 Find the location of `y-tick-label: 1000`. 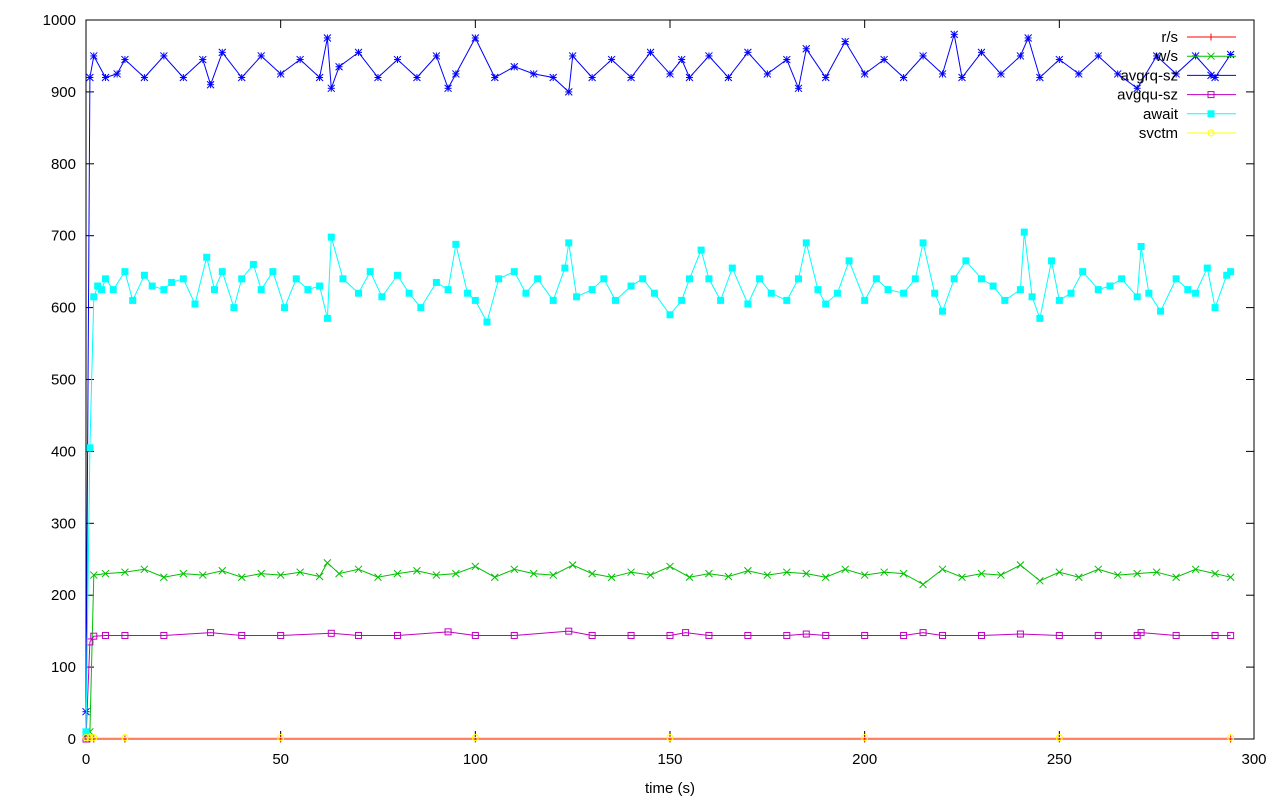

y-tick-label: 1000 is located at coordinates (59, 20).